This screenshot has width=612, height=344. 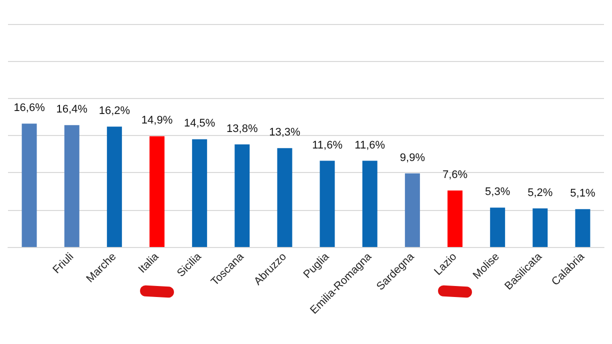 What do you see at coordinates (30, 108) in the screenshot?
I see `data-label: 16,6%` at bounding box center [30, 108].